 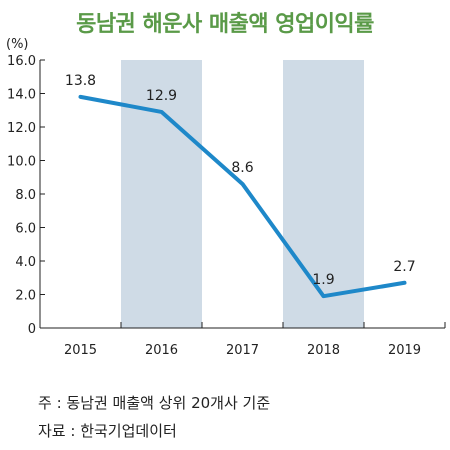 I want to click on x-tick-label-2018: 2018, so click(x=323, y=350).